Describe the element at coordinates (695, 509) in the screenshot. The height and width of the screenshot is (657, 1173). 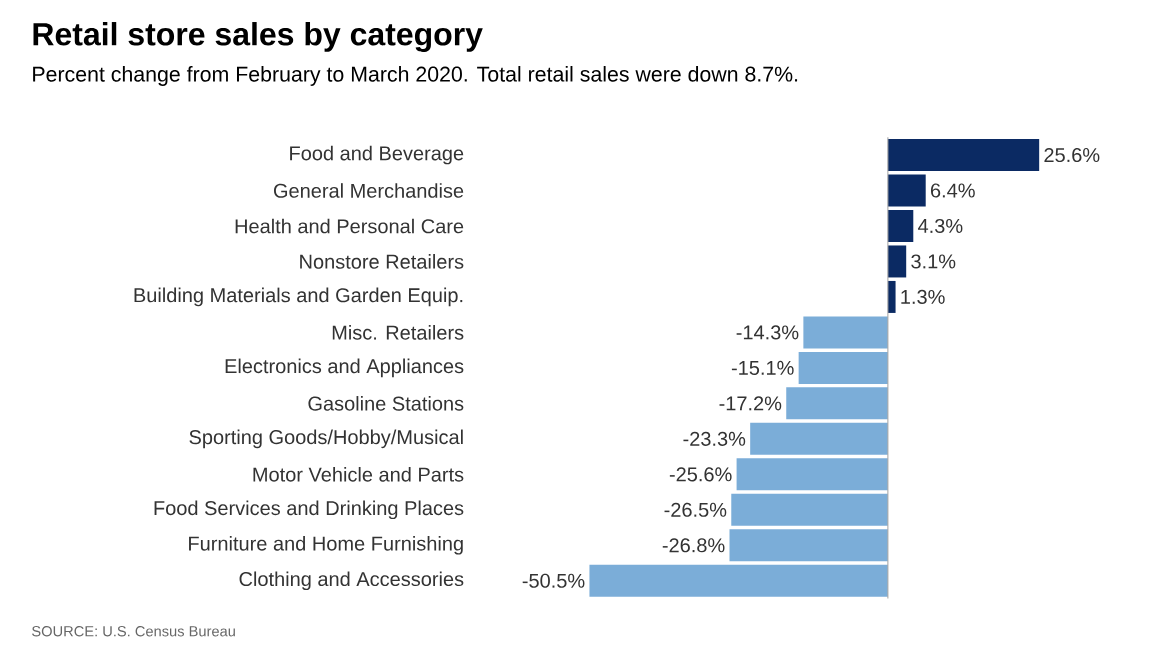
I see `data-label: -26.5%` at that location.